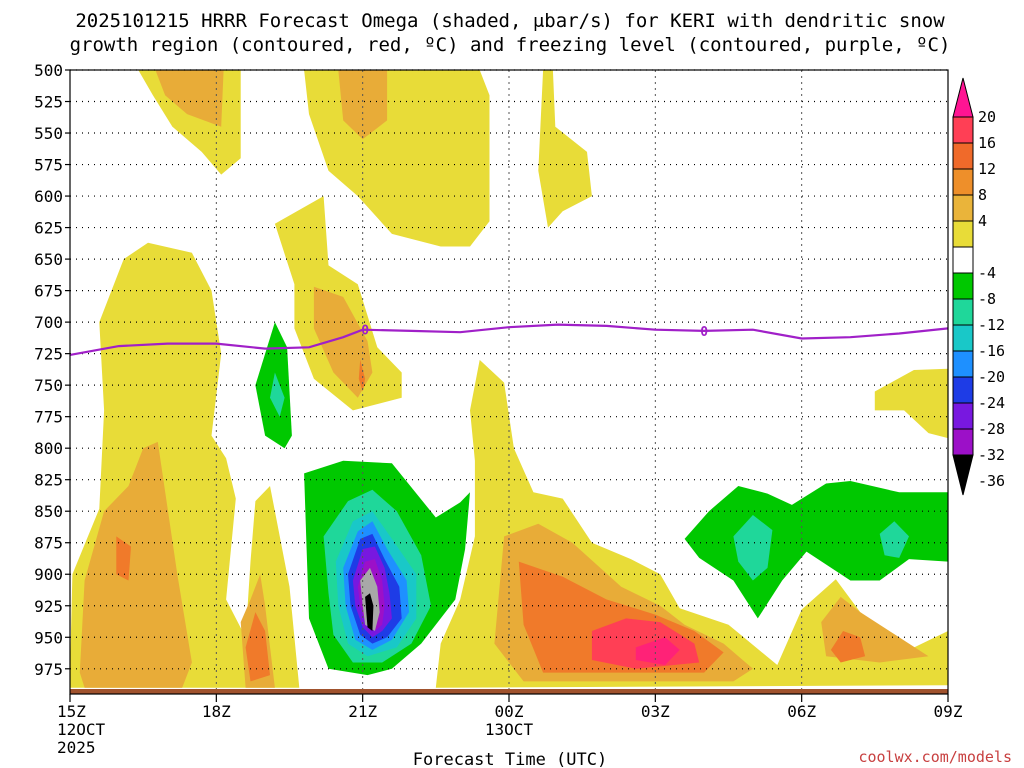  Describe the element at coordinates (48, 133) in the screenshot. I see `y-tick-label: 550` at that location.